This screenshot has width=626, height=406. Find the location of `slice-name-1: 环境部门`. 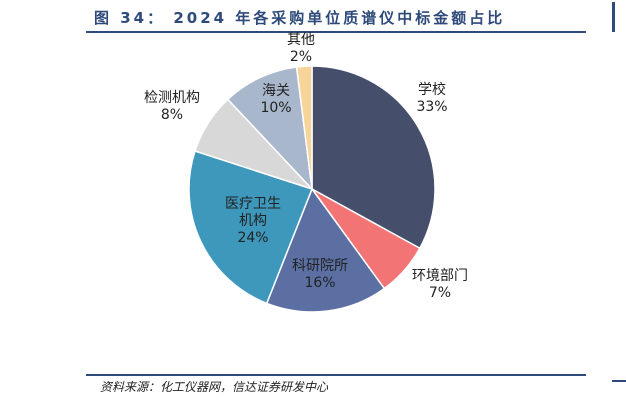

slice-name-1: 环境部门 is located at coordinates (440, 276).